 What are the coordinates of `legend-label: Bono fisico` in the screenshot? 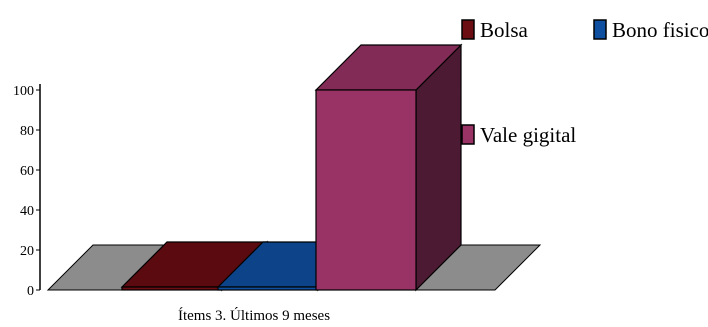 It's located at (660, 30).